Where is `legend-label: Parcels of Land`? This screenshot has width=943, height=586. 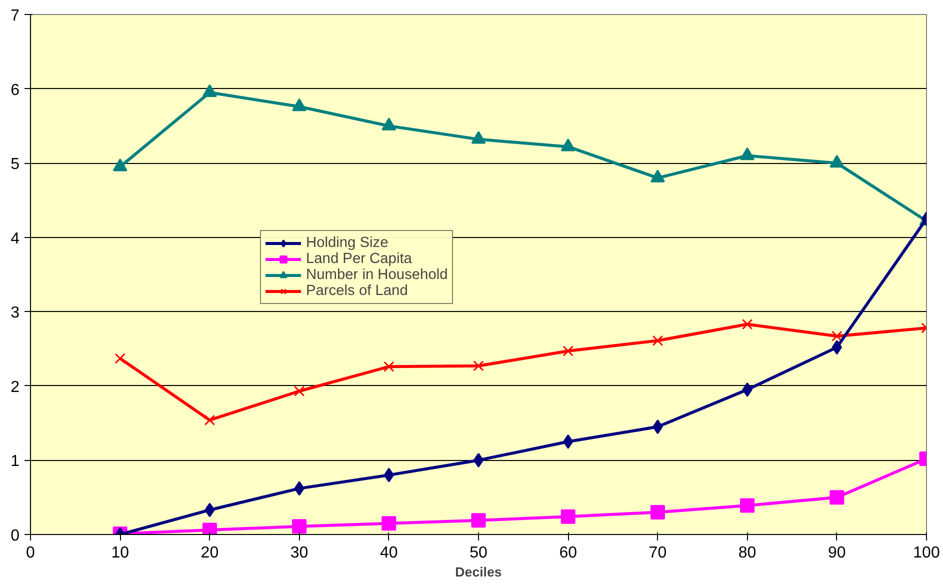 legend-label: Parcels of Land is located at coordinates (357, 291).